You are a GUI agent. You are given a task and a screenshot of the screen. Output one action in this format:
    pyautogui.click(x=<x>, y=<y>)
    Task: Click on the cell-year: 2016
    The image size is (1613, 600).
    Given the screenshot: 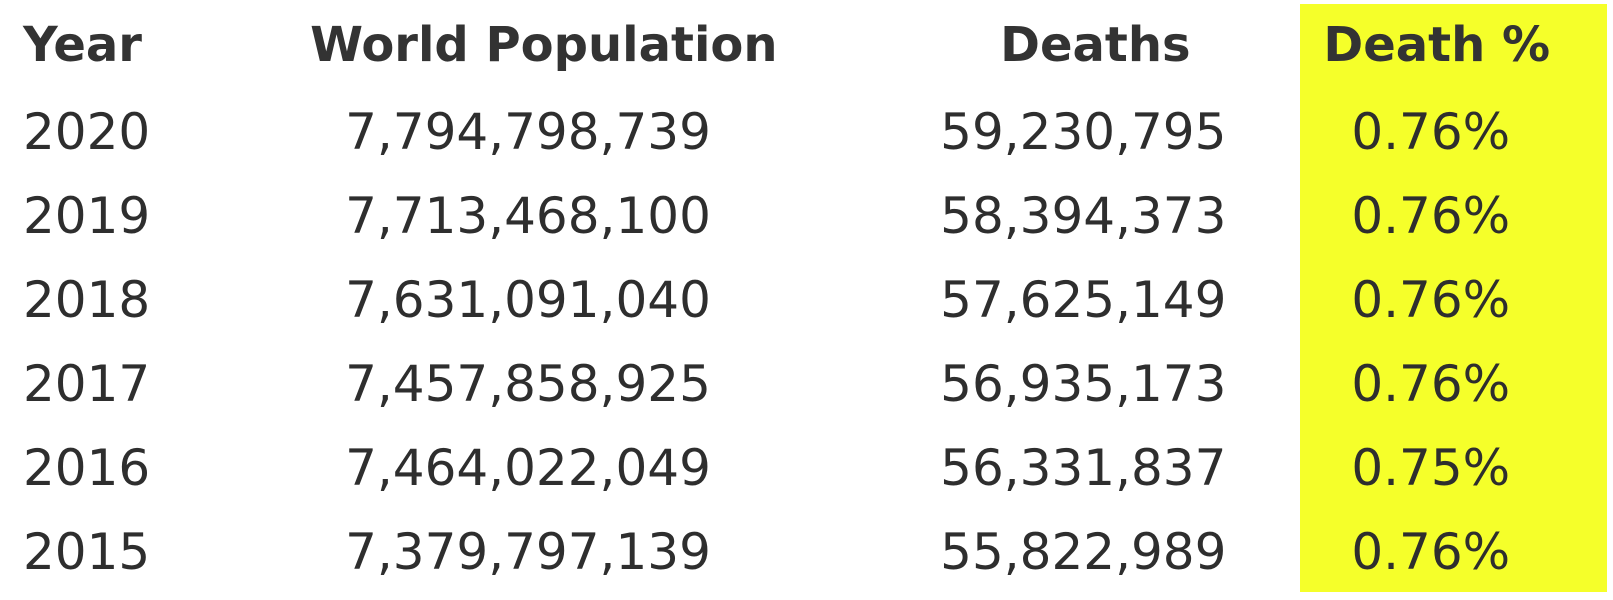 What is the action you would take?
    pyautogui.click(x=87, y=468)
    